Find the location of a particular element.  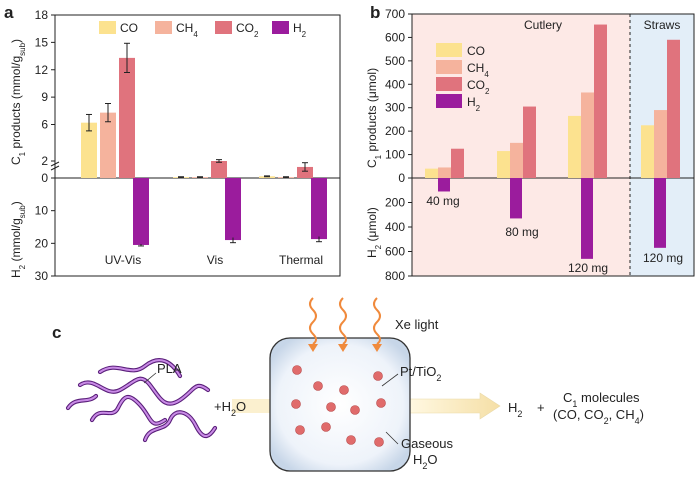

legend-swatch-h2 is located at coordinates (449, 101).